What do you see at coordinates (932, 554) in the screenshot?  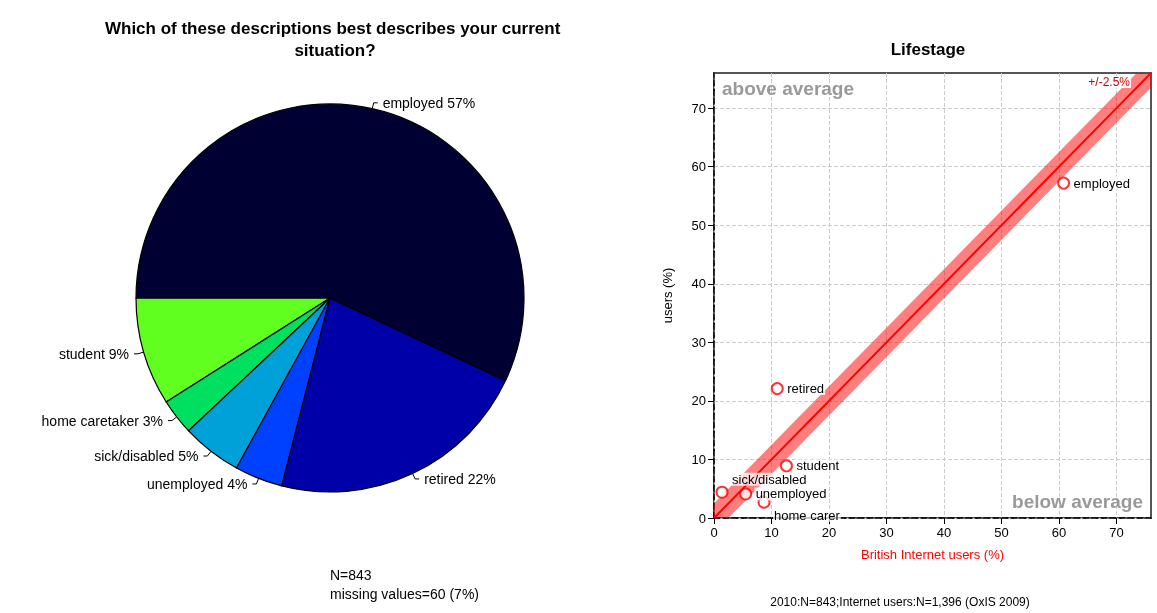 I see `x-axis-title: British Internet users (%)` at bounding box center [932, 554].